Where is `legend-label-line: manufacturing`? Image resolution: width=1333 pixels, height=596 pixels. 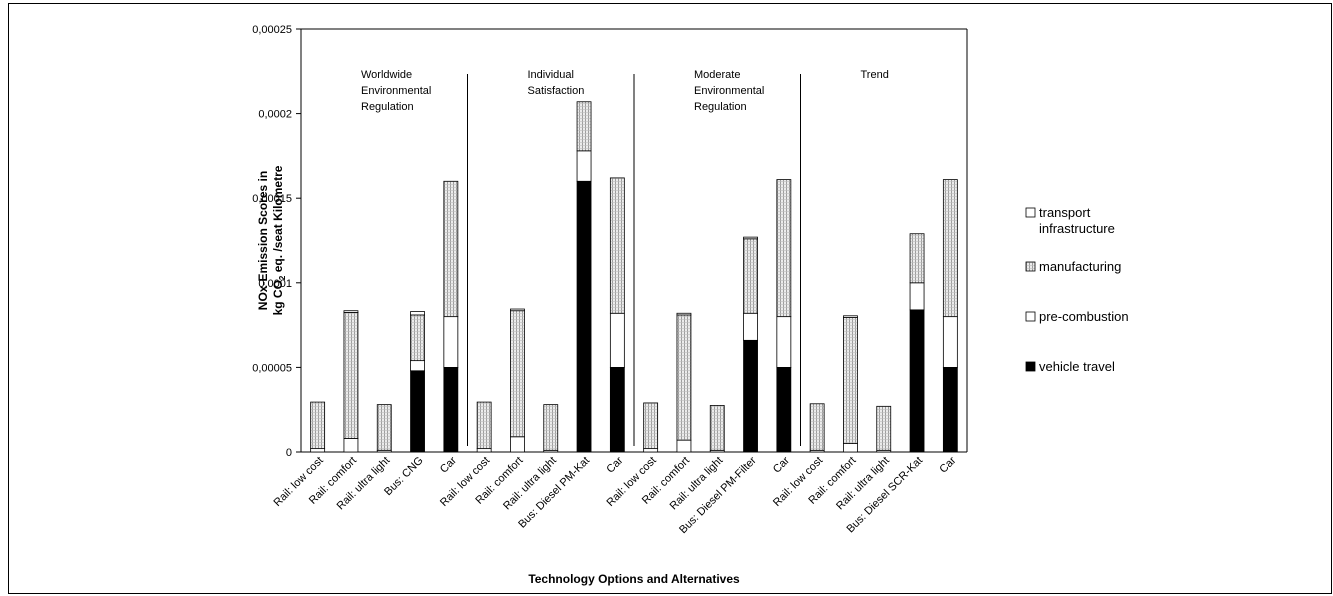 legend-label-line: manufacturing is located at coordinates (1080, 266).